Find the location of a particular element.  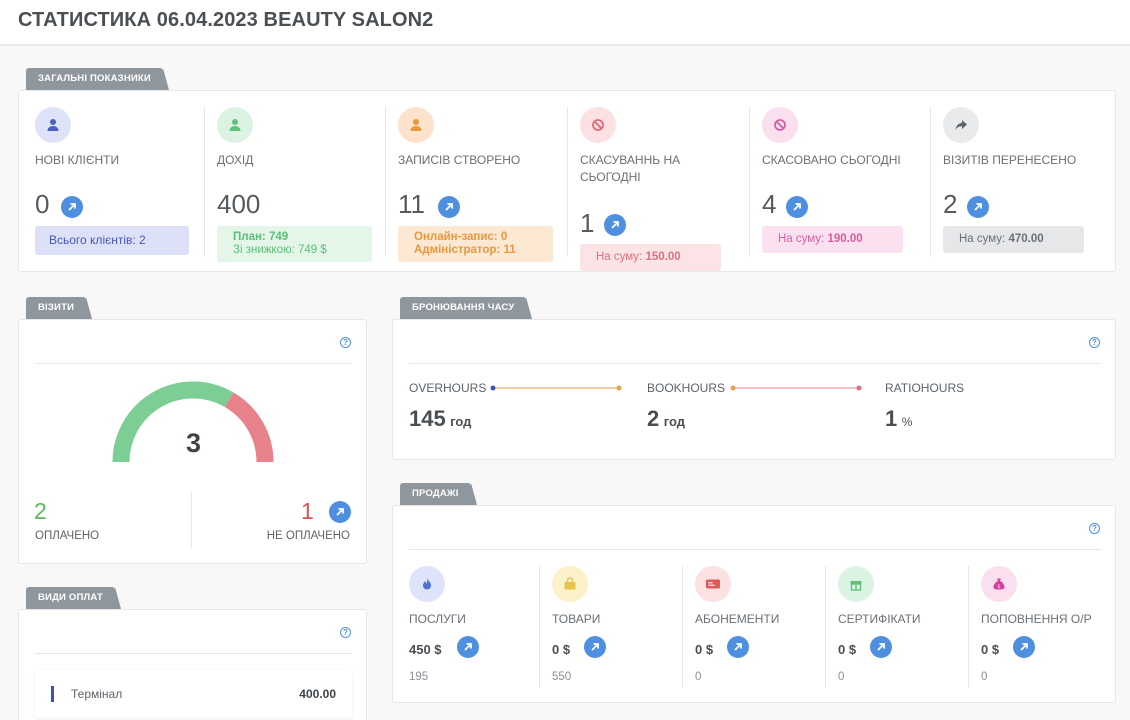

stat-label: ВІЗИТІВ ПЕРЕНЕСЕНО is located at coordinates (1010, 160).